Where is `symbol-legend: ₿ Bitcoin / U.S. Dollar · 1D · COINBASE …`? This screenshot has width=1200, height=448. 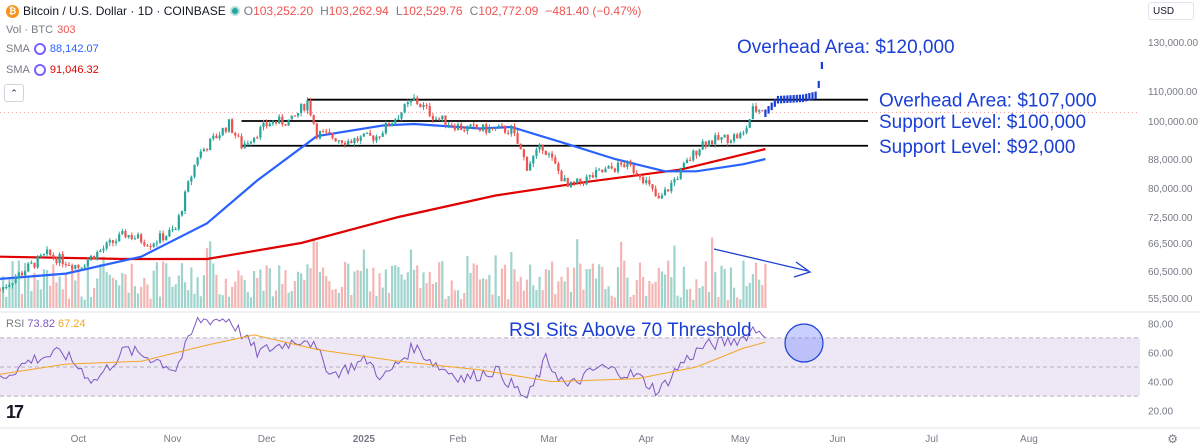
symbol-legend: ₿ Bitcoin / U.S. Dollar · 1D · COINBASE … is located at coordinates (325, 11).